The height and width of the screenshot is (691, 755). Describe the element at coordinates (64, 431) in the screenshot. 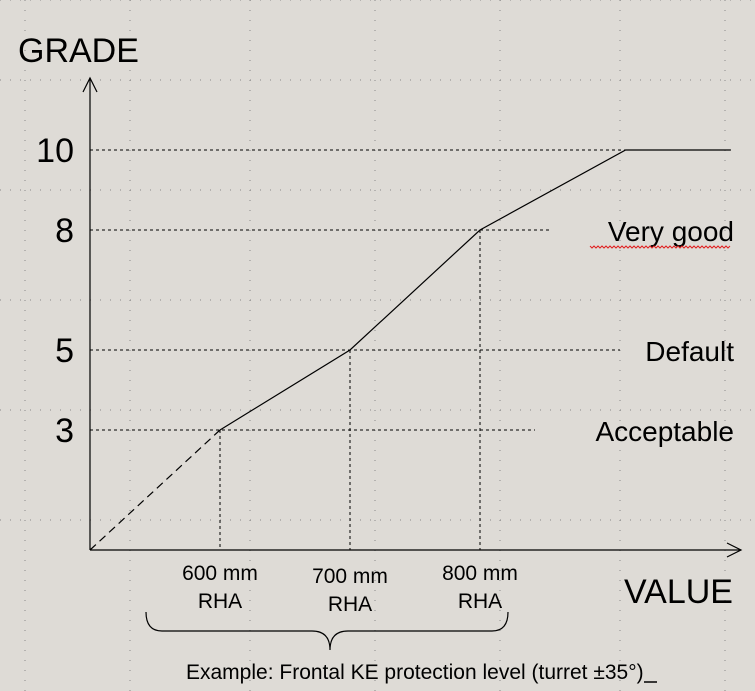

I see `y-tick-label: 3` at that location.